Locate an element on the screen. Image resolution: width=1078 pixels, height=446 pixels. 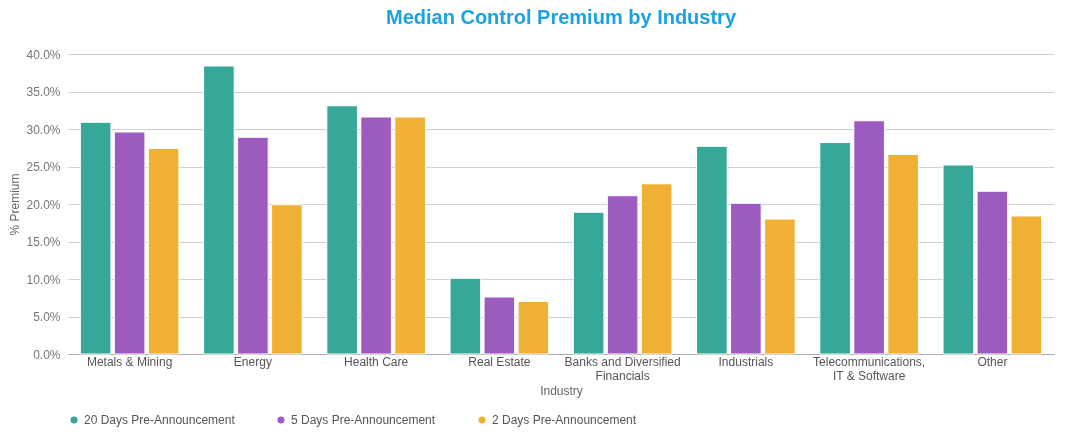
y-tick-label: 35.0% is located at coordinates (43, 92).